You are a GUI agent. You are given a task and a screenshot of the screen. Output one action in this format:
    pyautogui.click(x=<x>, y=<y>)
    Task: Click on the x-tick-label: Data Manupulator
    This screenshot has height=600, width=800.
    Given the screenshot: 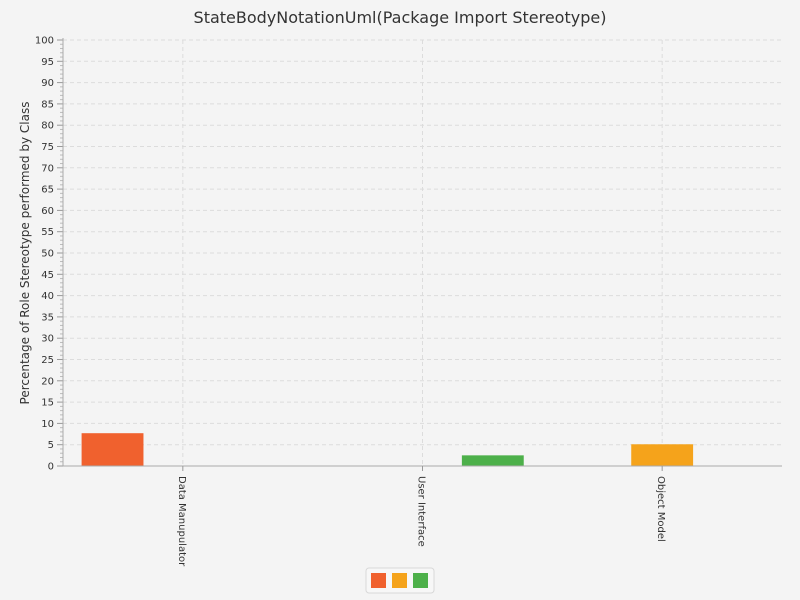 What is the action you would take?
    pyautogui.click(x=181, y=521)
    